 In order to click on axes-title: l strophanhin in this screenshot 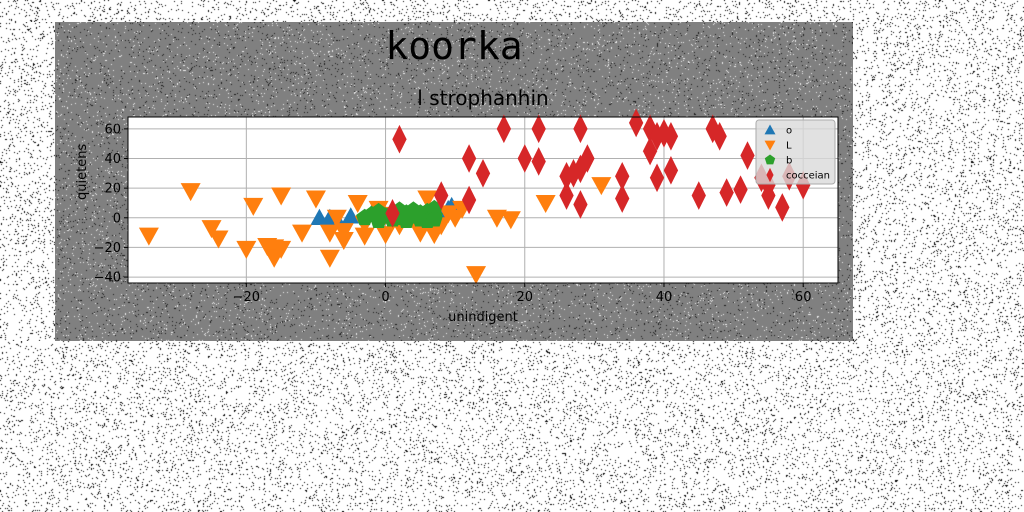, I will do `click(483, 98)`.